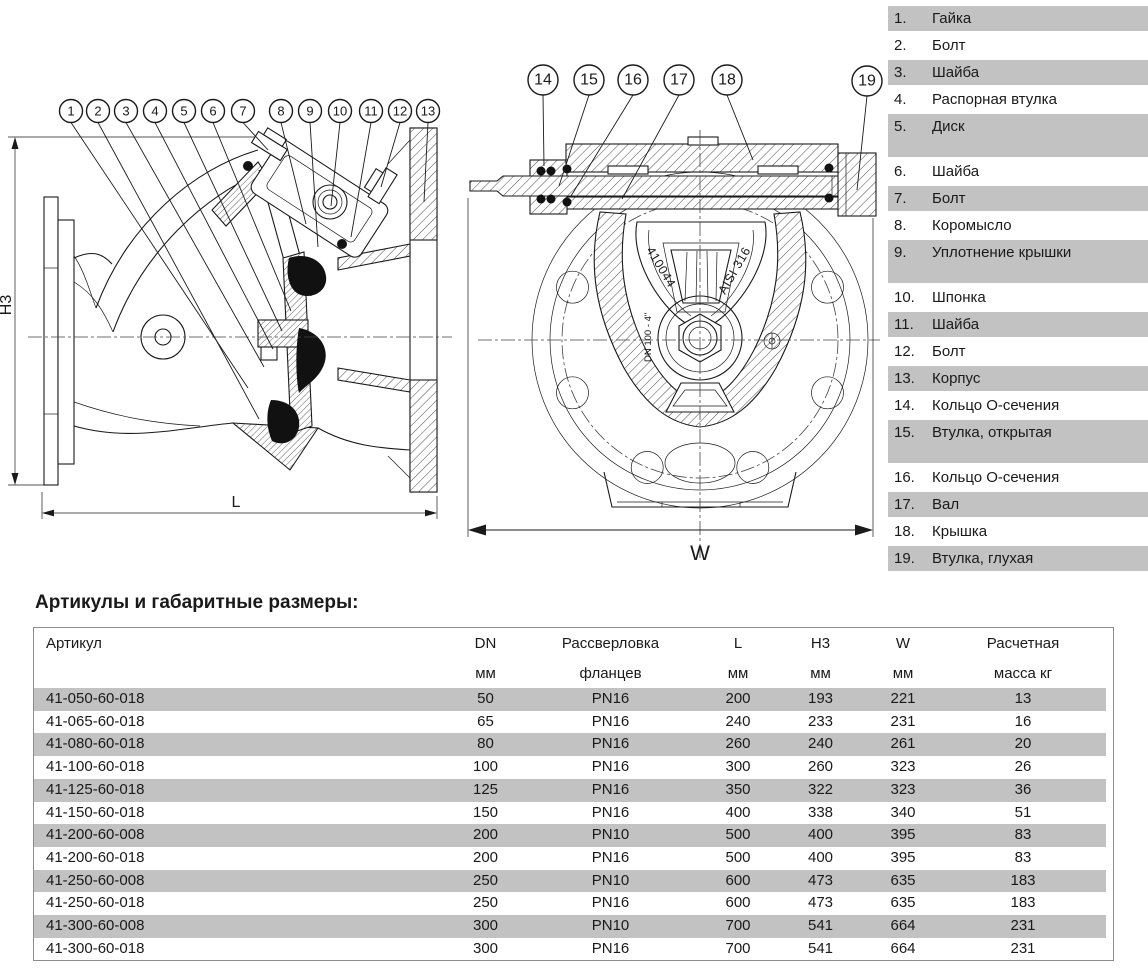  Describe the element at coordinates (903, 903) in the screenshot. I see `table-cell: 635` at that location.